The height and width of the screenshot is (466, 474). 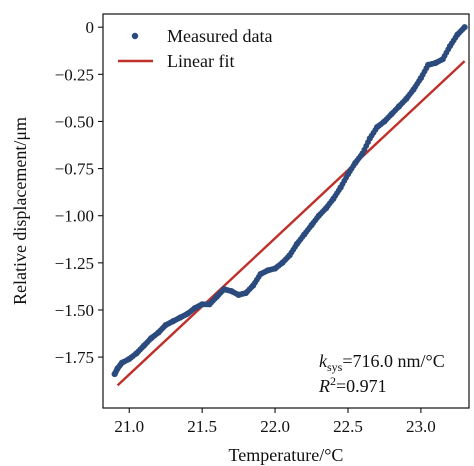 What do you see at coordinates (348, 426) in the screenshot?
I see `x-tick-label: 22.5` at bounding box center [348, 426].